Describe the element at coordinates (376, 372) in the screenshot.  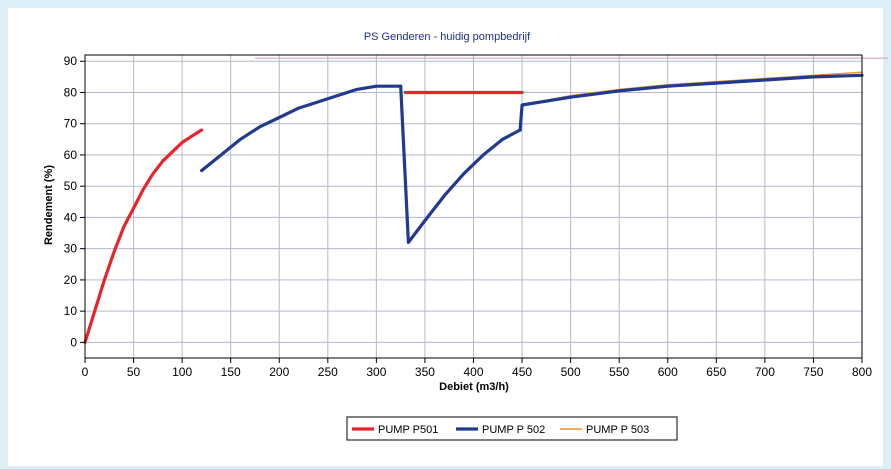
I see `x-tick-label: 300` at that location.